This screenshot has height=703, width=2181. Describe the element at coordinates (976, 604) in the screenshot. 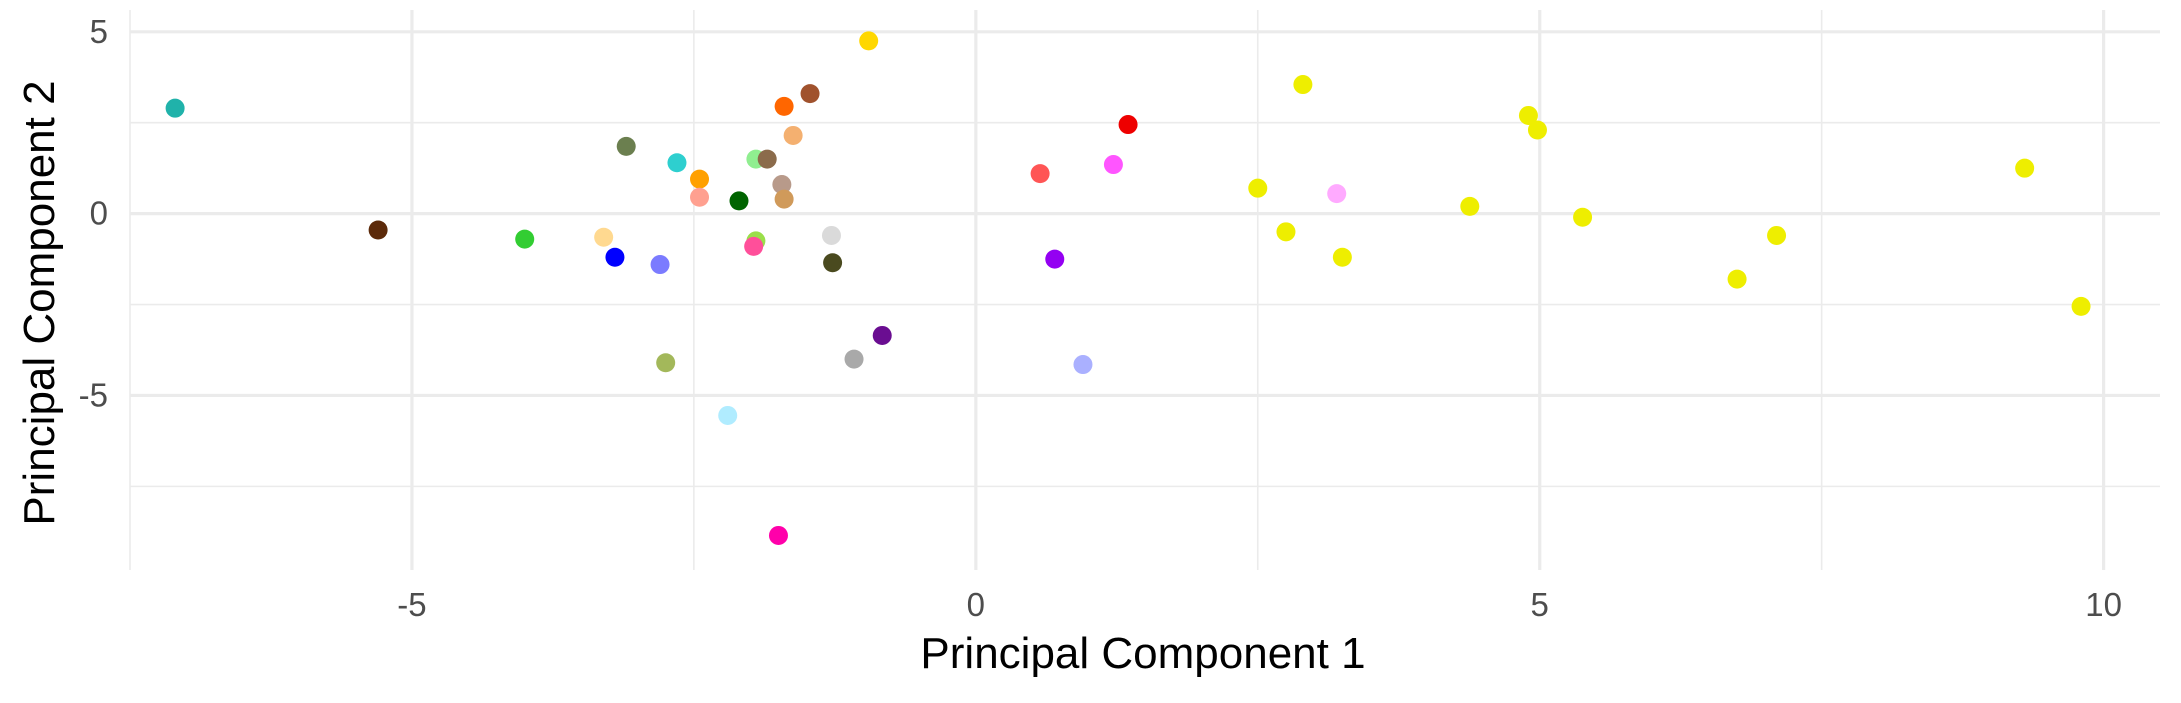

I see `x-tick-label: 0` at that location.